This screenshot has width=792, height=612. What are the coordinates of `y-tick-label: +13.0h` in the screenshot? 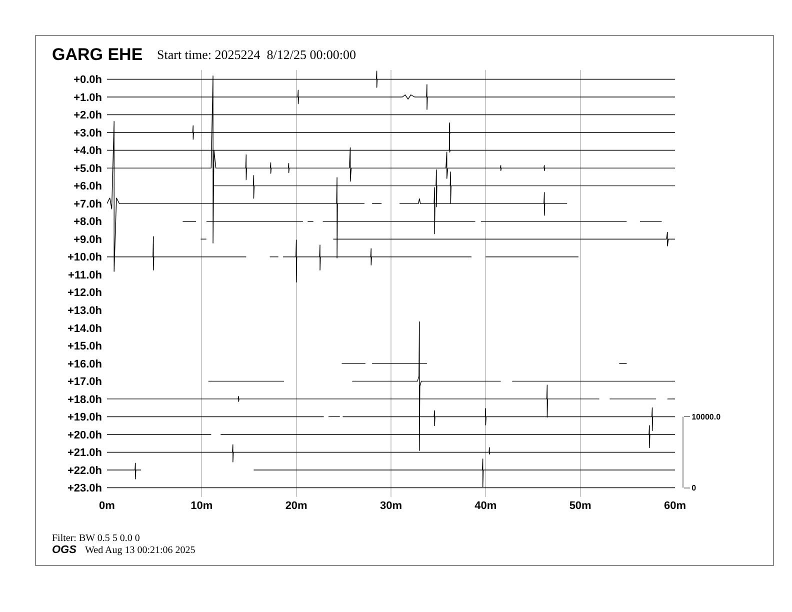 It's located at (84, 310).